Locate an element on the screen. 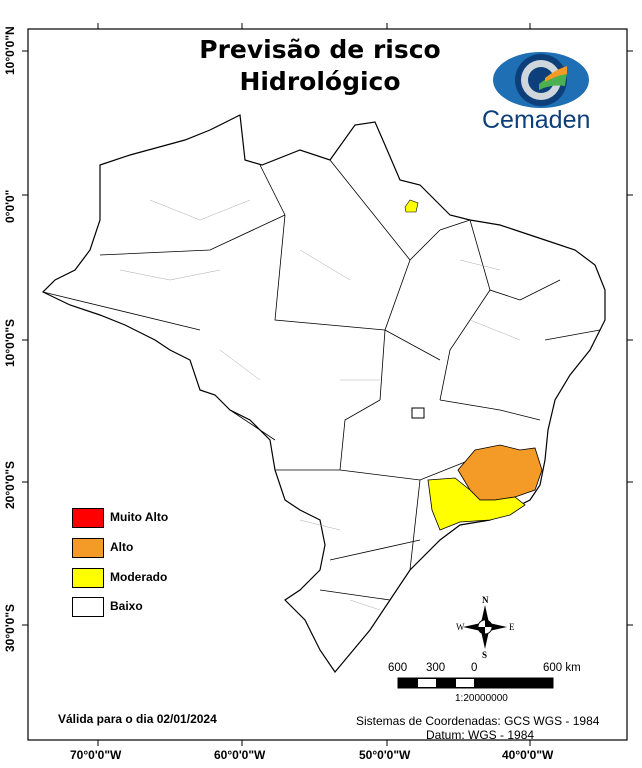  logo-text: Cemaden is located at coordinates (536, 120).